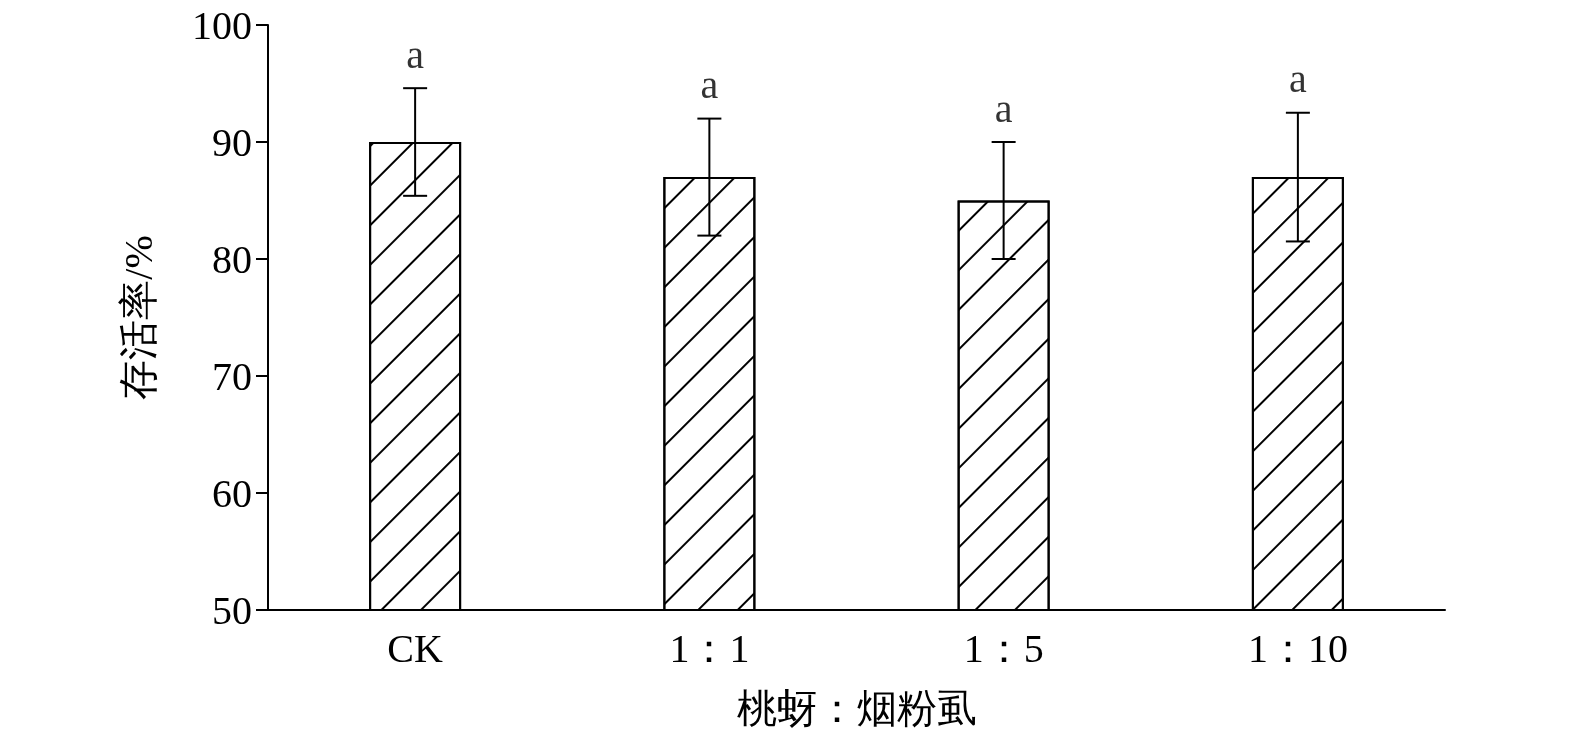 The image size is (1575, 748). Describe the element at coordinates (232, 493) in the screenshot. I see `y-tick-label: 60` at that location.